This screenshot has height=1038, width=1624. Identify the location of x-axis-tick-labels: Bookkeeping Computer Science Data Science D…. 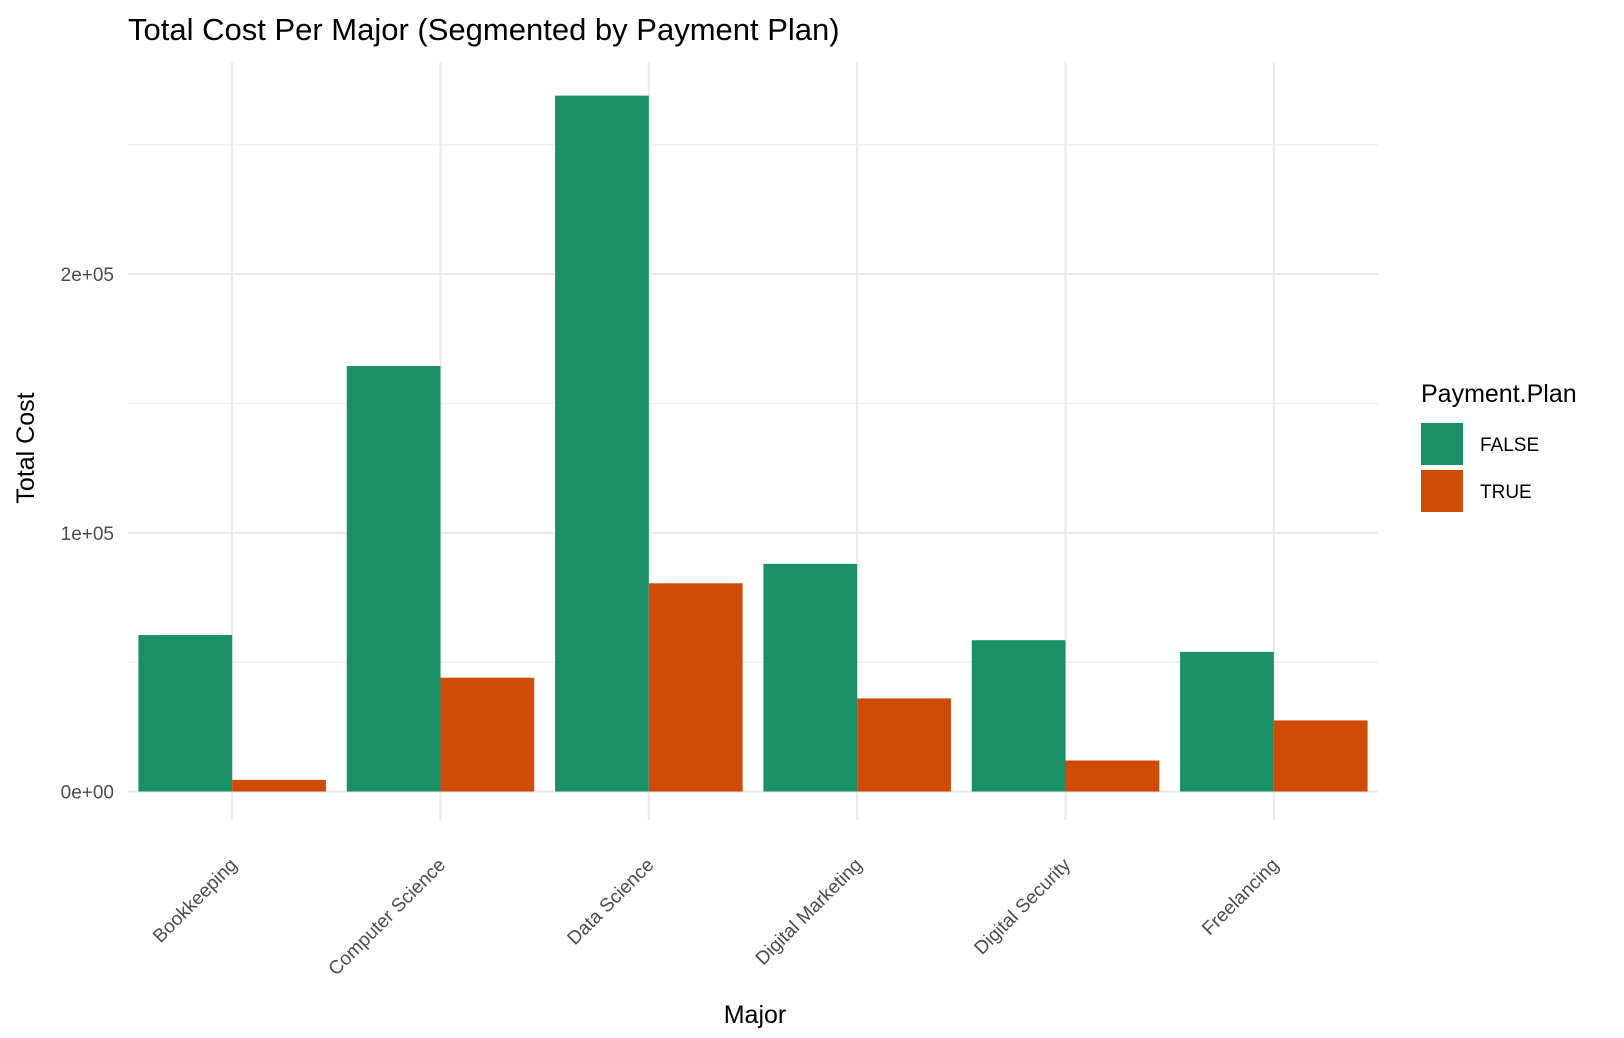
(716, 917).